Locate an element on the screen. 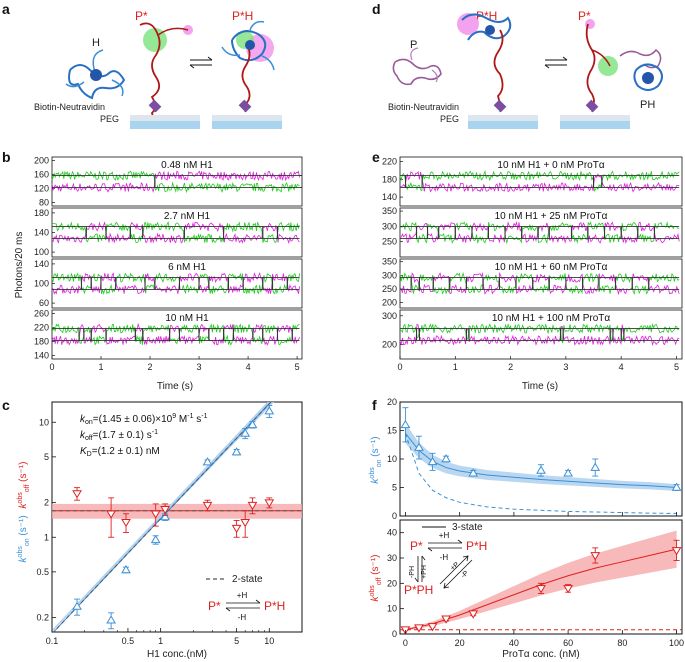  p-star-right-icon is located at coordinates (601, 66).